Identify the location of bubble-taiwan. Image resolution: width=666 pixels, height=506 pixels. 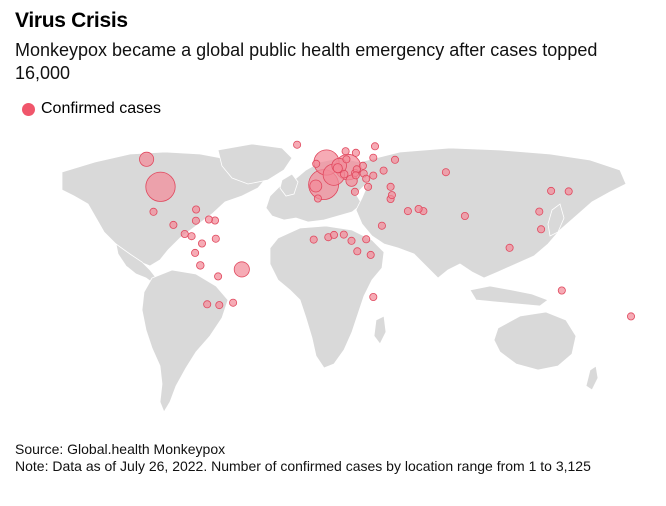
(539, 211).